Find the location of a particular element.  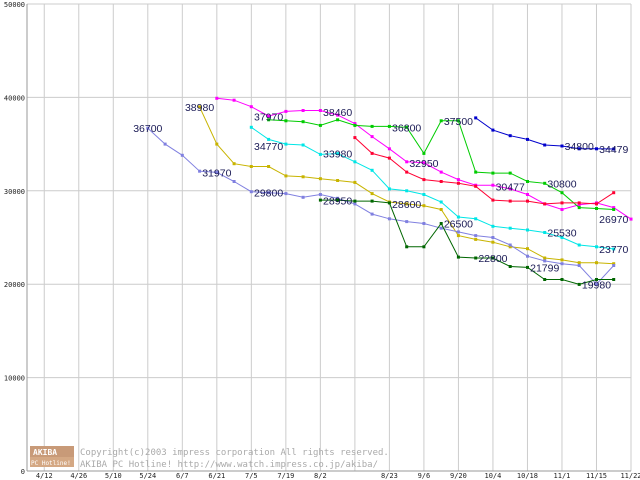

x-tick-label: 4/26 is located at coordinates (78, 476).